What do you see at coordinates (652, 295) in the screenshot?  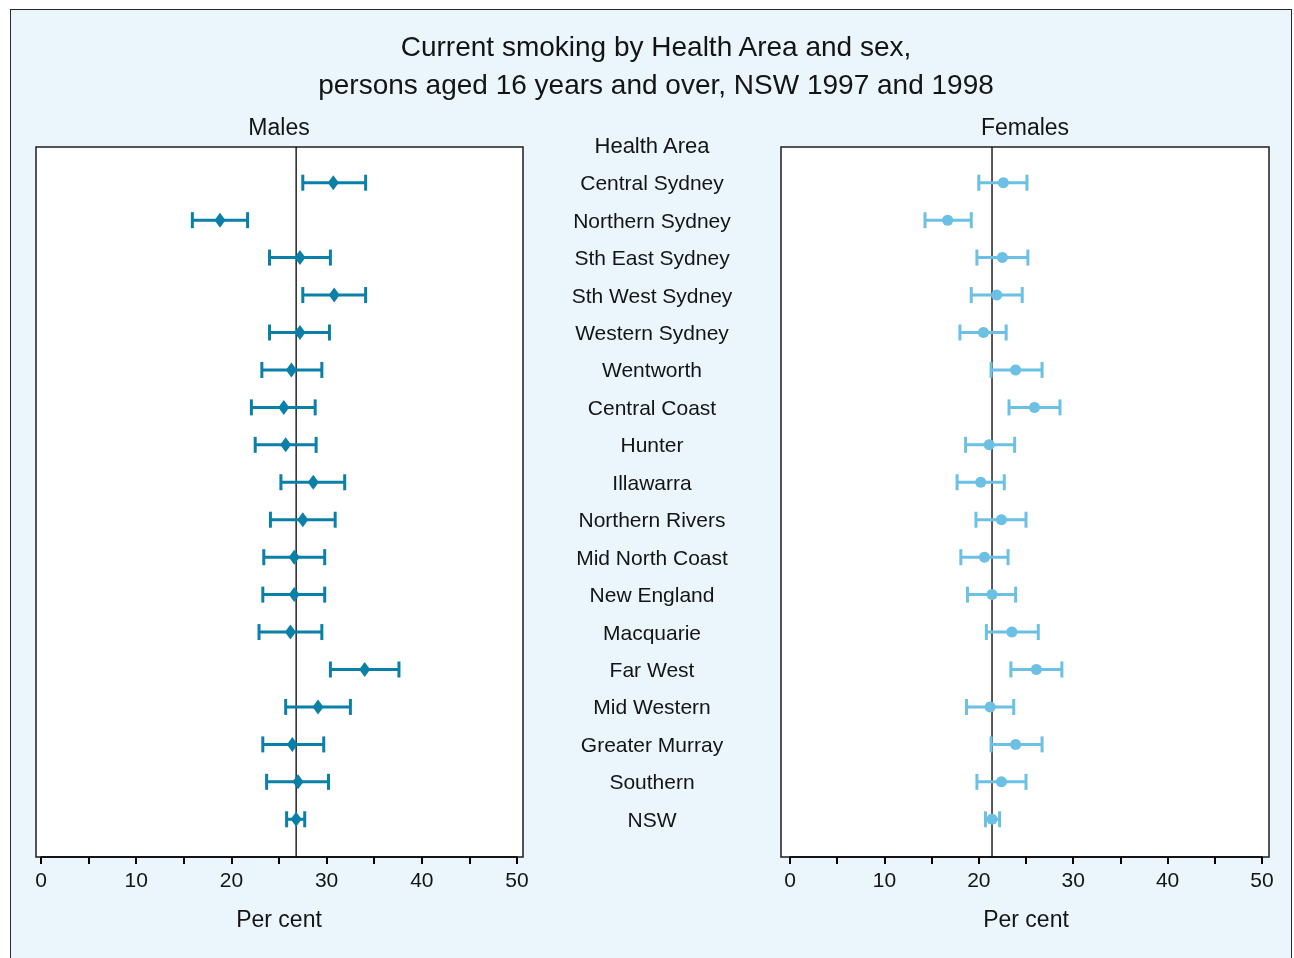 I see `y-tick-label: Sth West Sydney` at bounding box center [652, 295].